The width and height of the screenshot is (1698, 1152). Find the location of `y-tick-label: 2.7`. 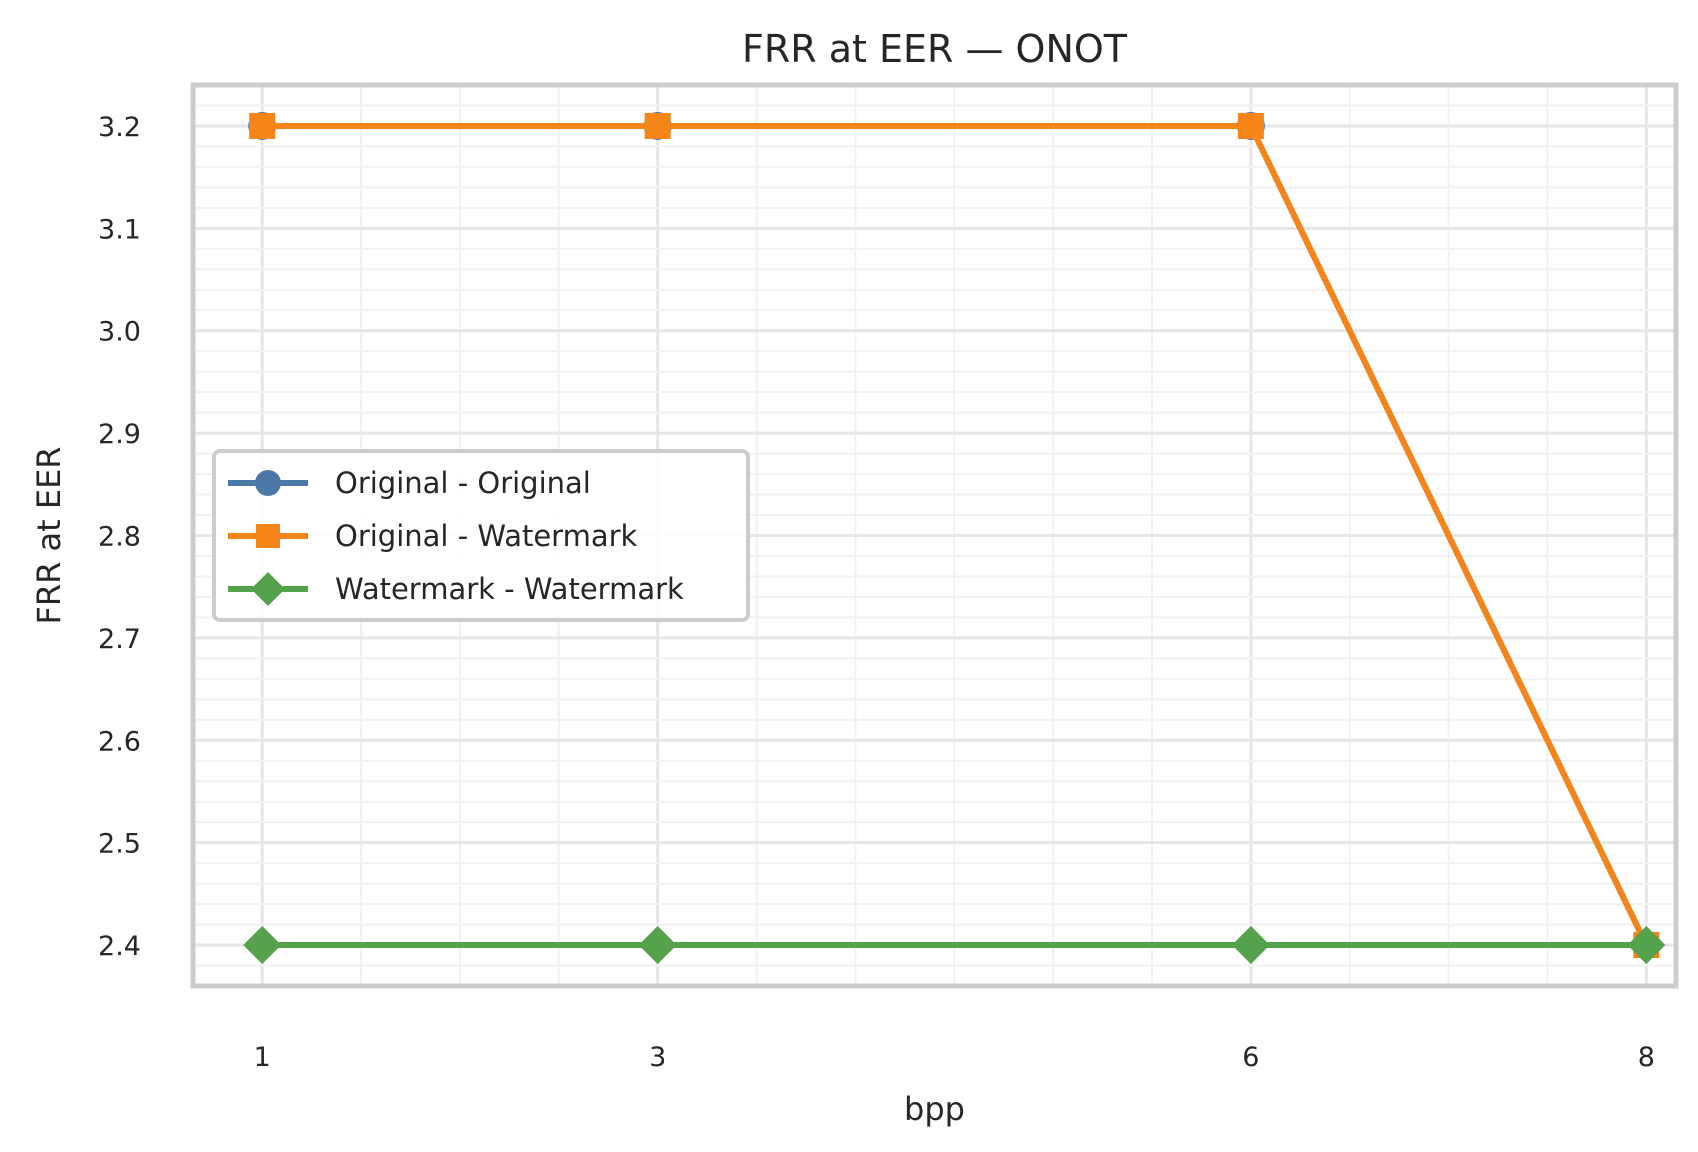

y-tick-label: 2.7 is located at coordinates (119, 639).